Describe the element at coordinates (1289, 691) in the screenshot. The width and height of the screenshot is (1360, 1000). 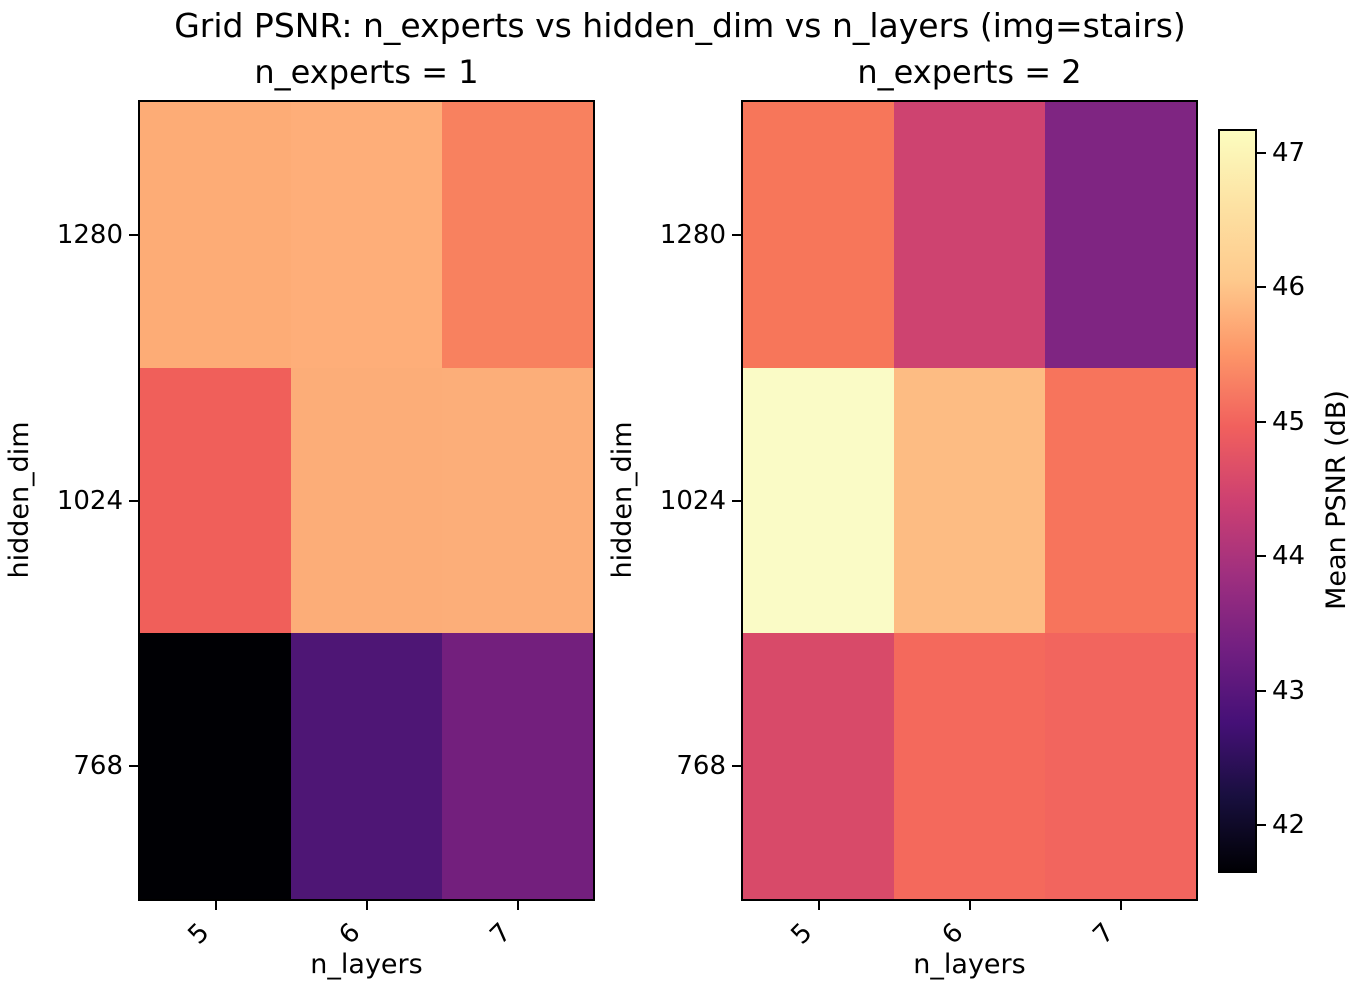
I see `colorbar-tick-label: 43` at that location.